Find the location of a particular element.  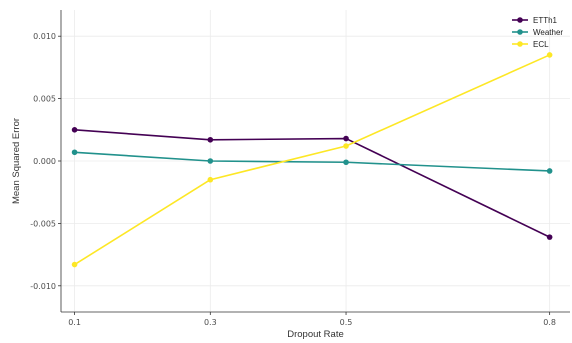

series-line-weather is located at coordinates (312, 161).